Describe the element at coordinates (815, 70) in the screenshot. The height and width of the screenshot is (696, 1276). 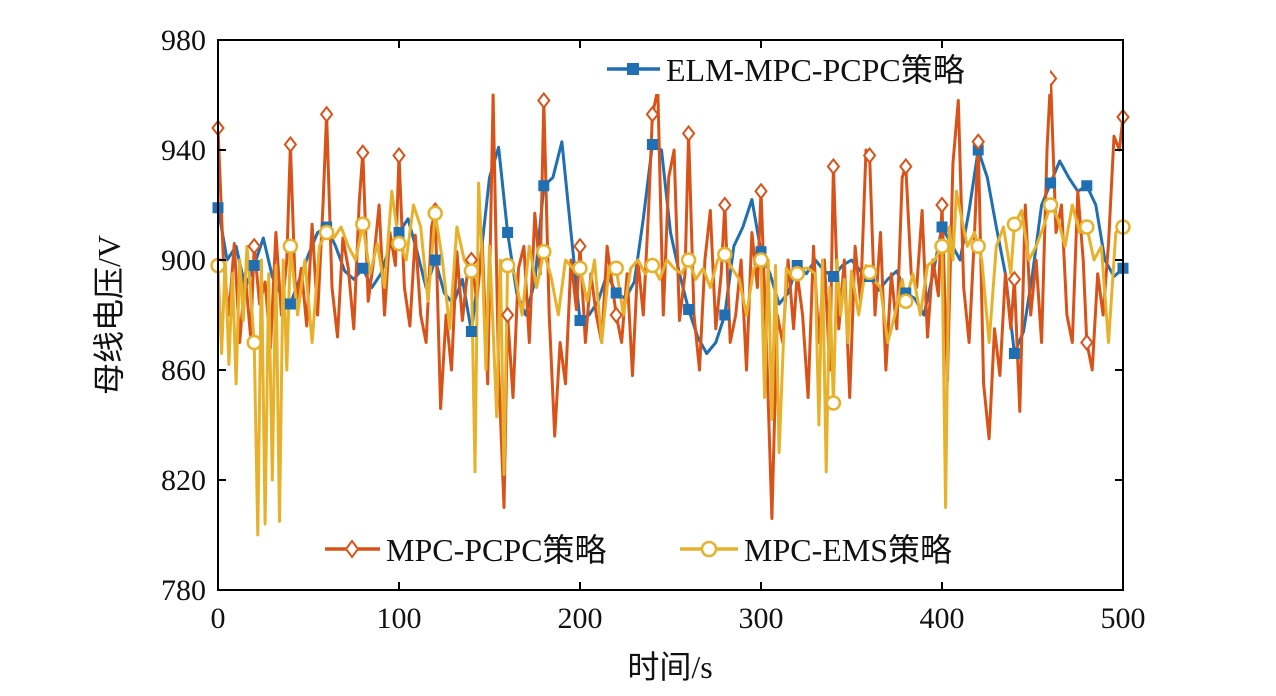
I see `legend-label-elm: ELM-MPC-PCPC策略` at that location.